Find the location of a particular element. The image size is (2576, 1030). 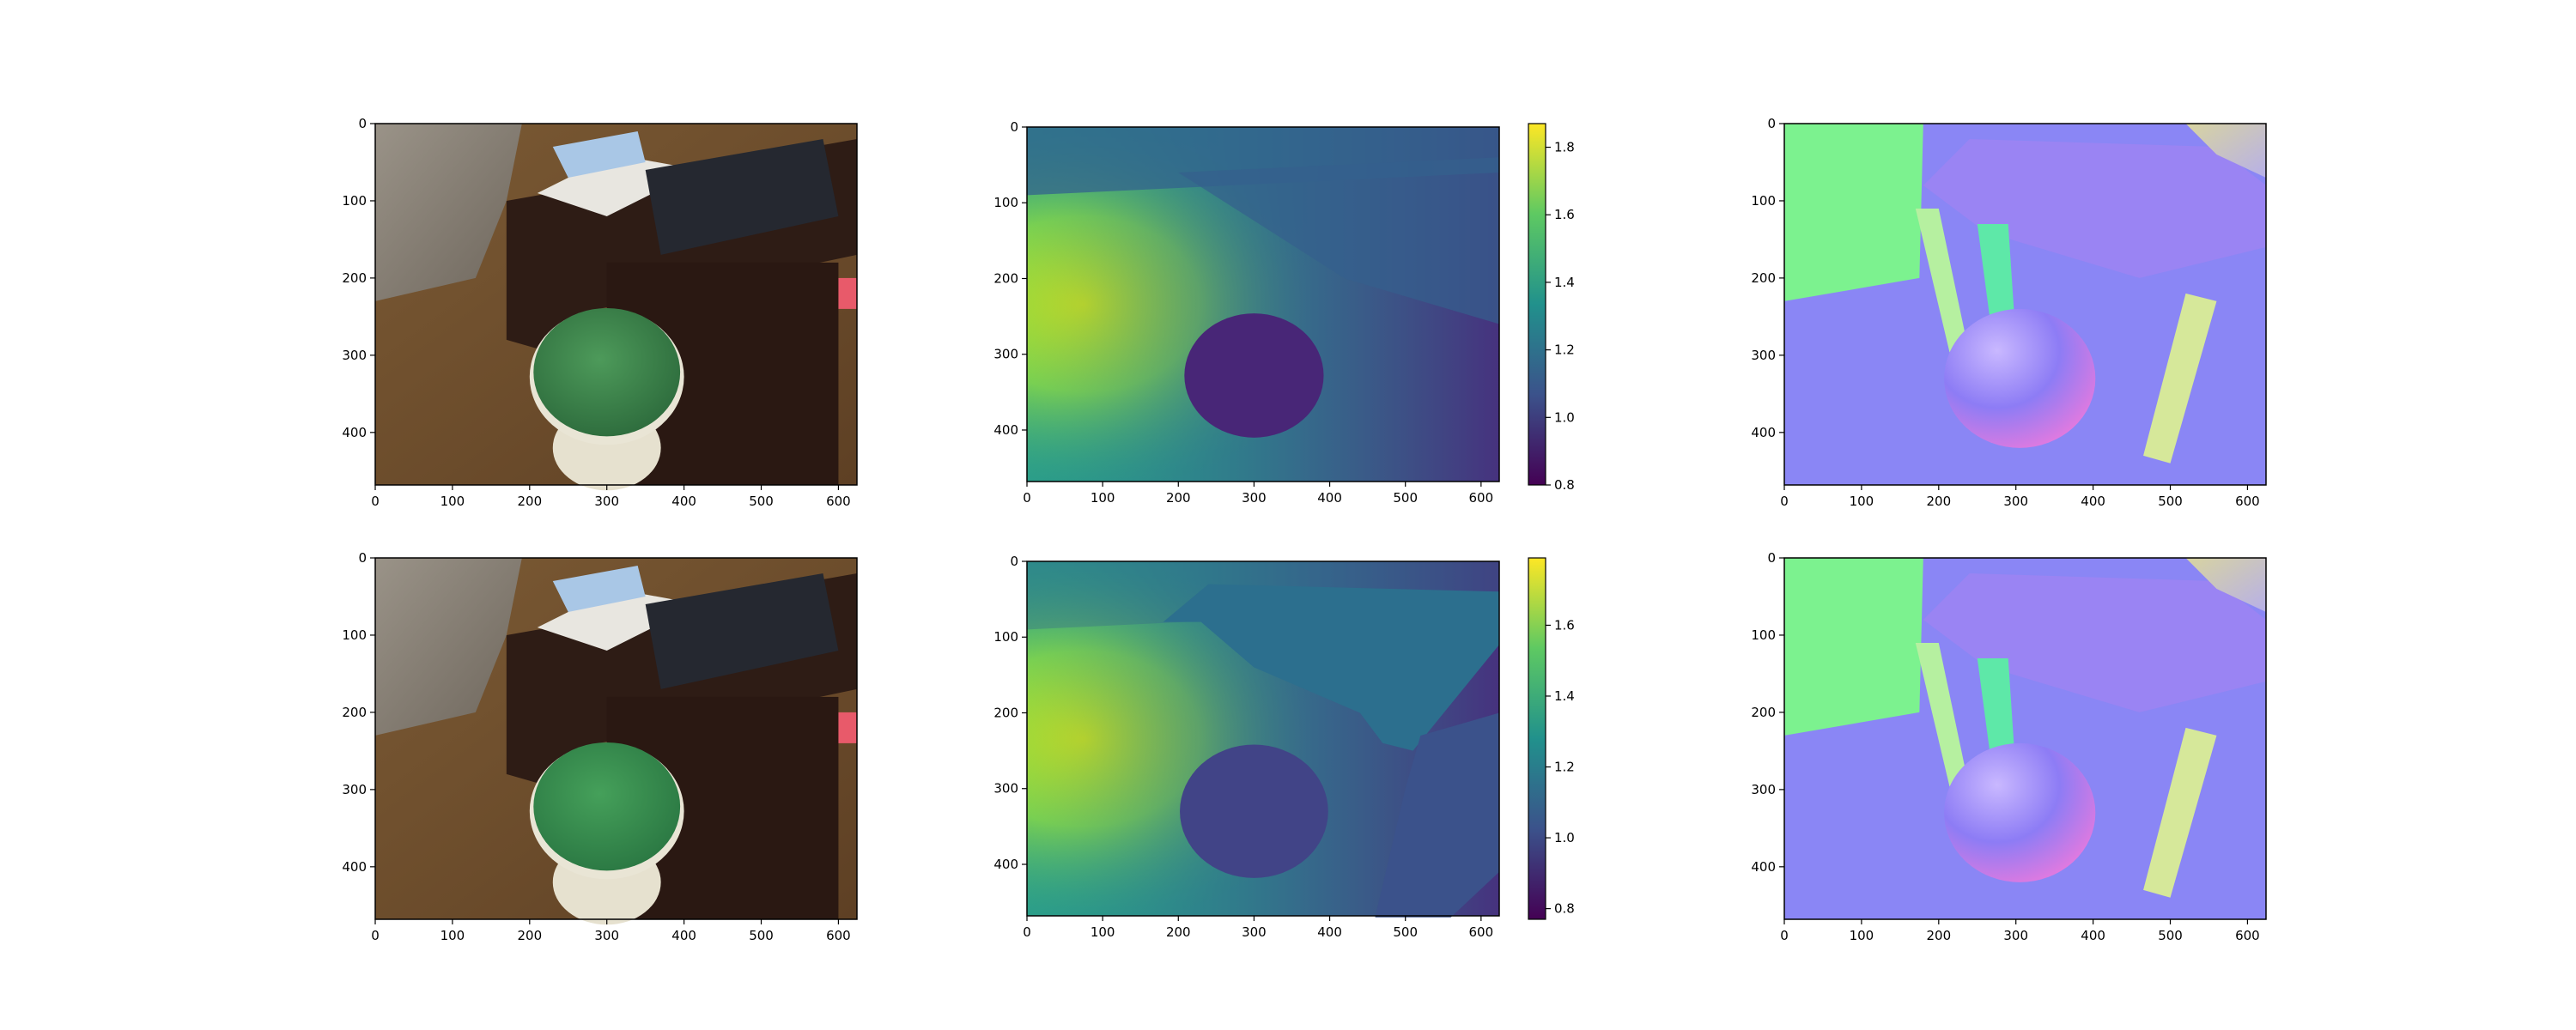

rgb-panel-bottom is located at coordinates (616, 741).